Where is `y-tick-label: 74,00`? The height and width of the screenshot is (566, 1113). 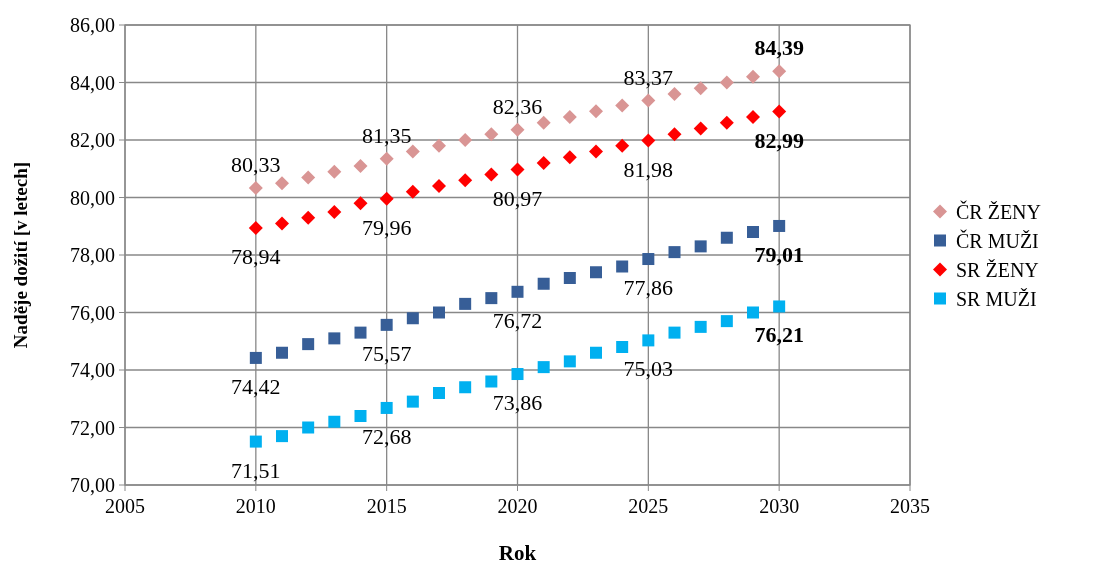 y-tick-label: 74,00 is located at coordinates (92, 370).